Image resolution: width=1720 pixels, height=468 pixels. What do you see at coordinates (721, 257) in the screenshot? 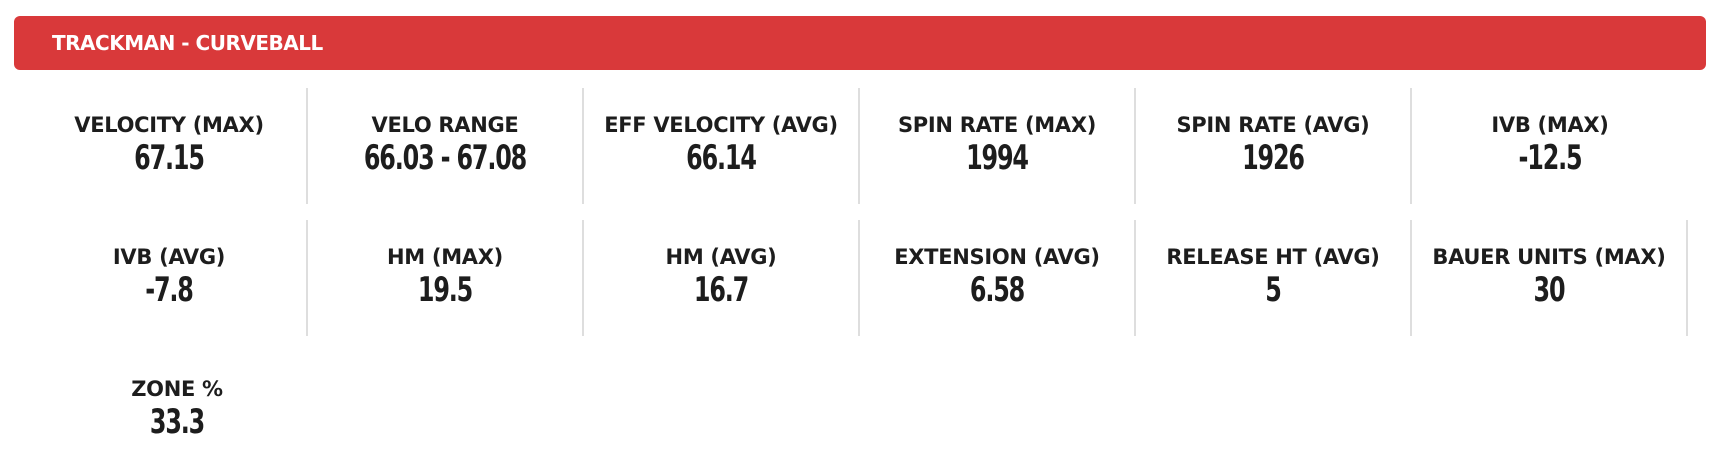
I see `stat-label: HM (AVG)` at bounding box center [721, 257].